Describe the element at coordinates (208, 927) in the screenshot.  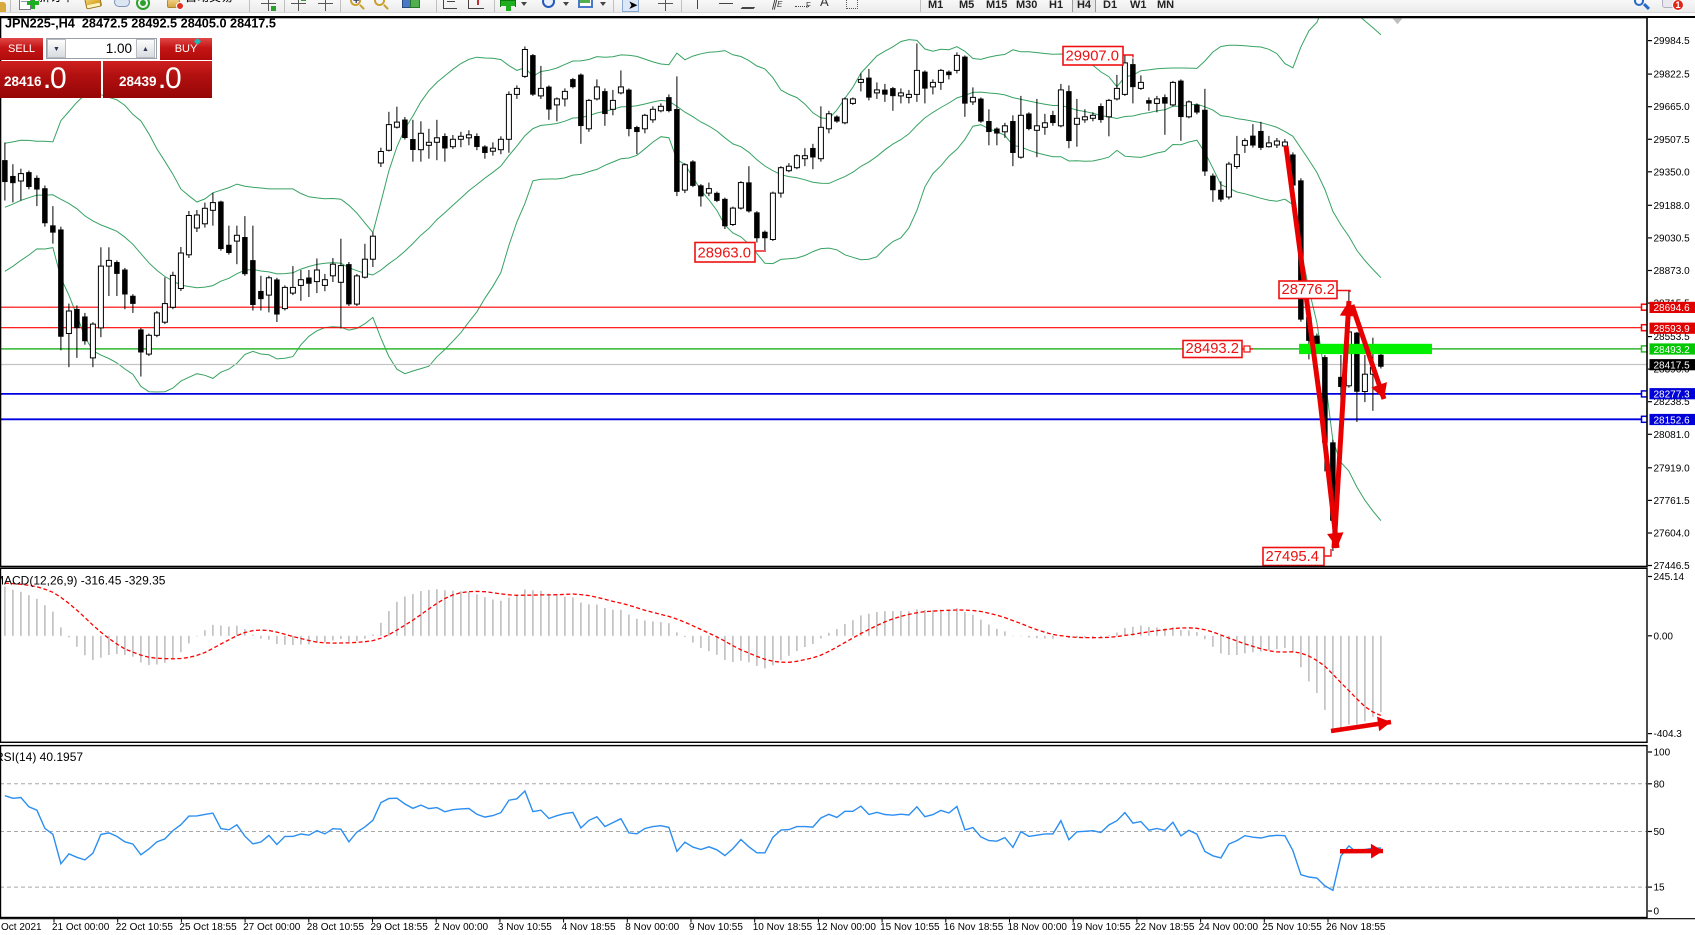
I see `svg-text: 25 Oct 18:55` at that location.